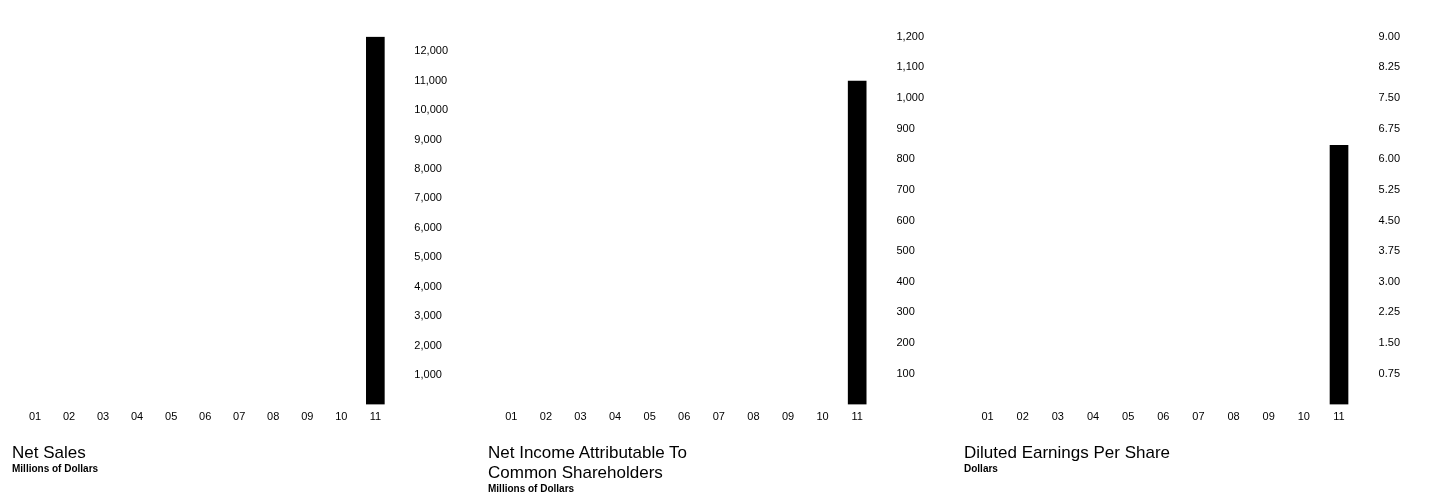 The width and height of the screenshot is (1429, 503). I want to click on y-tick-label: 10,000, so click(431, 109).